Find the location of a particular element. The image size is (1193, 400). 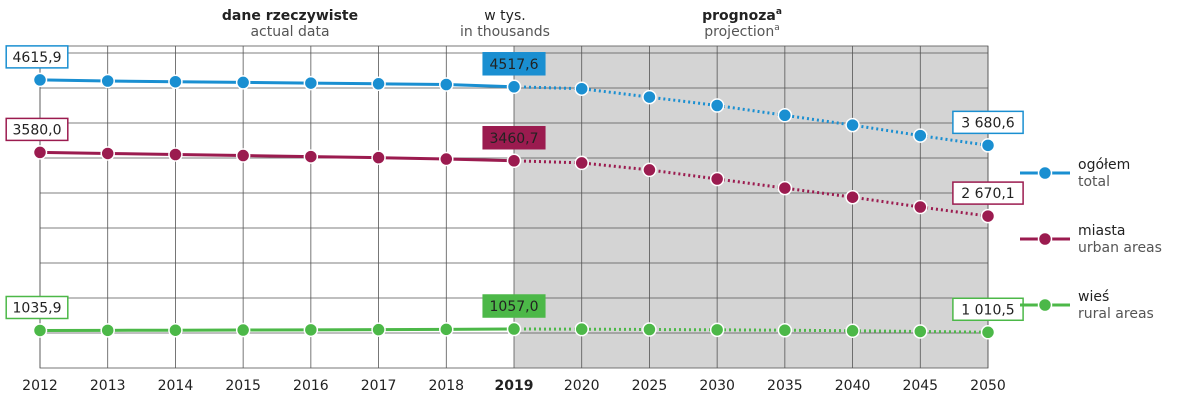

header-projection-text: prognoza is located at coordinates (739, 16).